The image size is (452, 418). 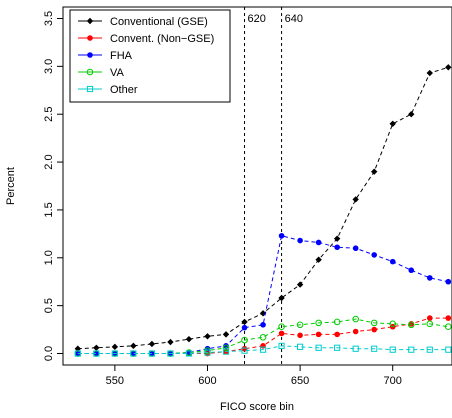 I want to click on legend-label: VA, so click(x=117, y=73).